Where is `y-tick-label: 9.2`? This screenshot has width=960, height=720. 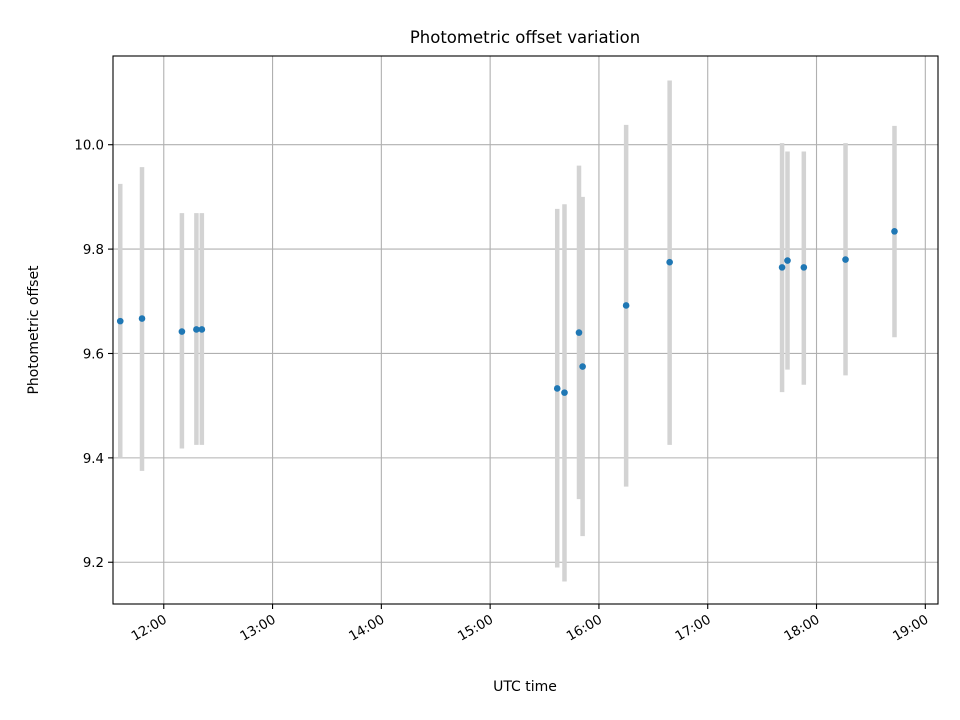
y-tick-label: 9.2 is located at coordinates (93, 563).